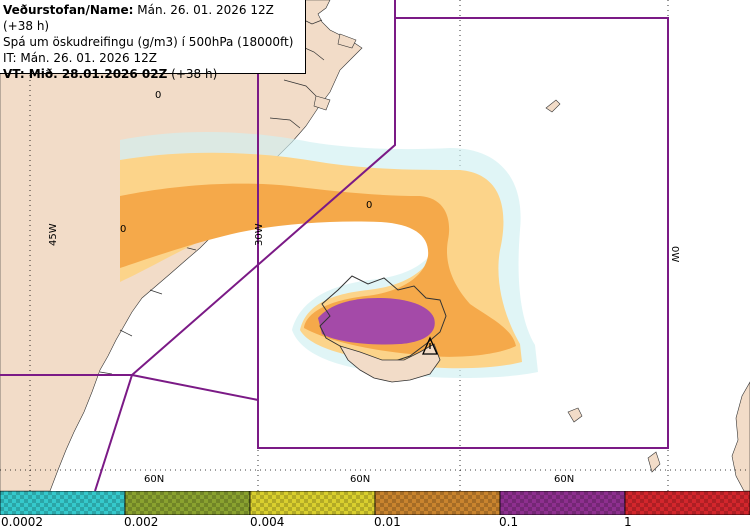 The width and height of the screenshot is (750, 532). What do you see at coordinates (553, 106) in the screenshot?
I see `jan-mayen-island` at bounding box center [553, 106].